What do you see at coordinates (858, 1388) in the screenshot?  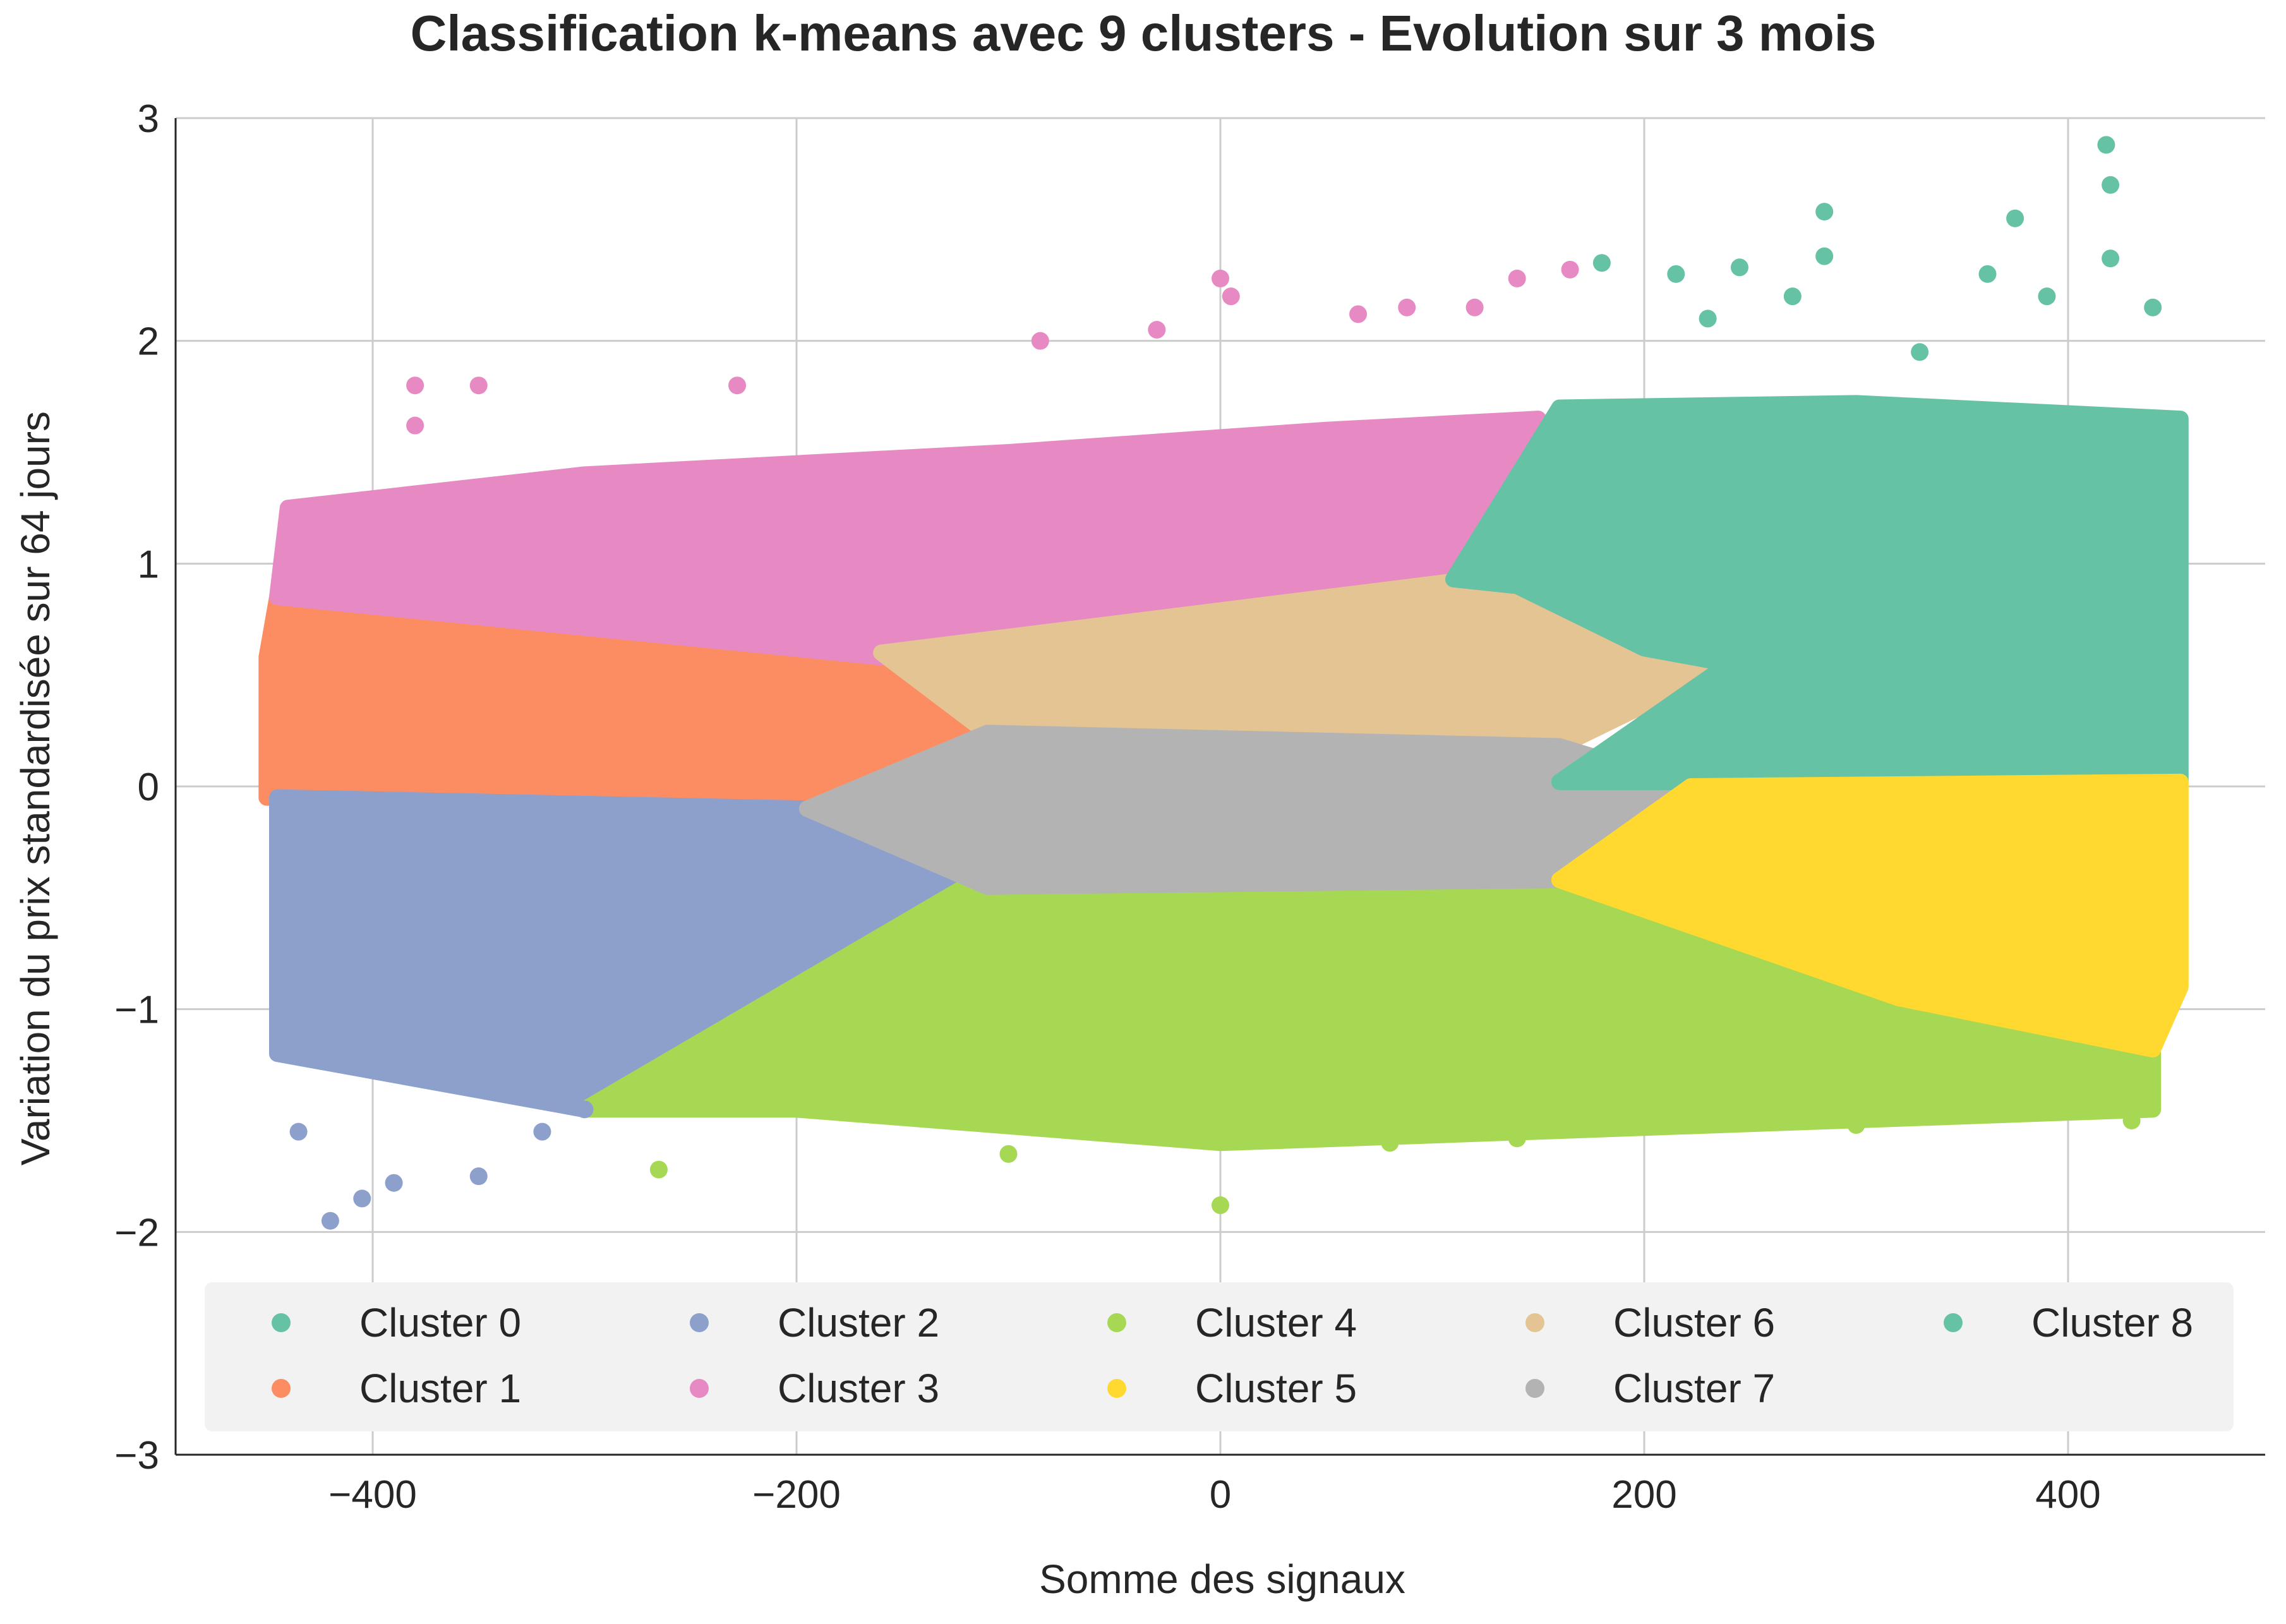 I see `legend-label: Cluster 3` at bounding box center [858, 1388].